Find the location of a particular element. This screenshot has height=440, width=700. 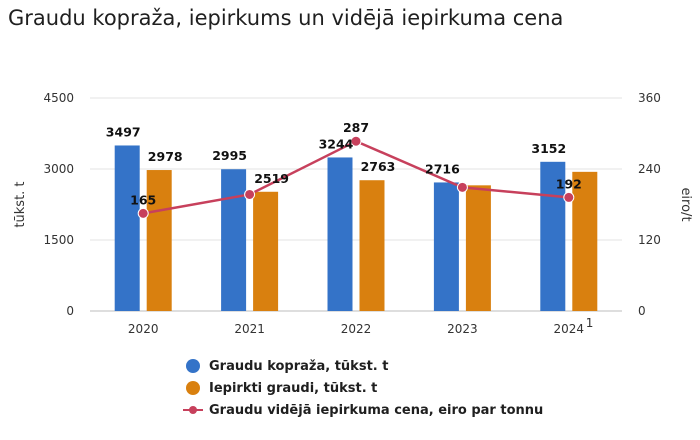

y-left-tick-label: 3000 is located at coordinates (58, 169).